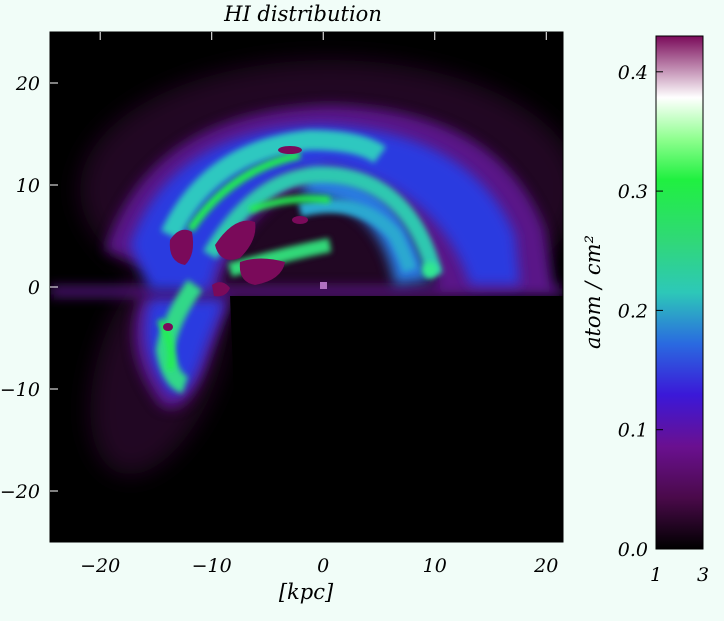 This screenshot has height=621, width=724. Describe the element at coordinates (27, 84) in the screenshot. I see `y-tick-label: 20` at that location.